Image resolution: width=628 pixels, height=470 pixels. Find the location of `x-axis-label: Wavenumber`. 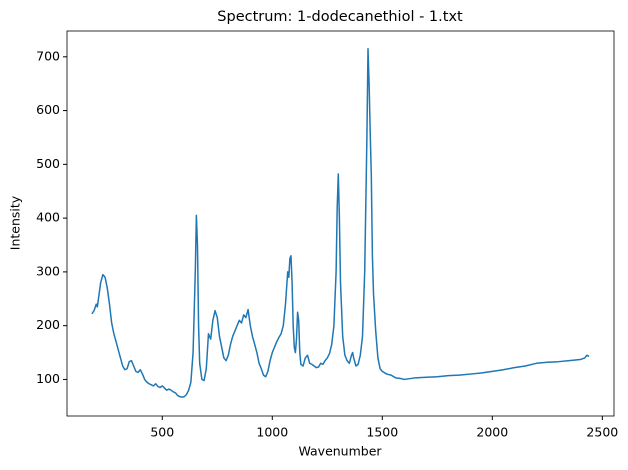

x-axis-label: Wavenumber is located at coordinates (340, 451).